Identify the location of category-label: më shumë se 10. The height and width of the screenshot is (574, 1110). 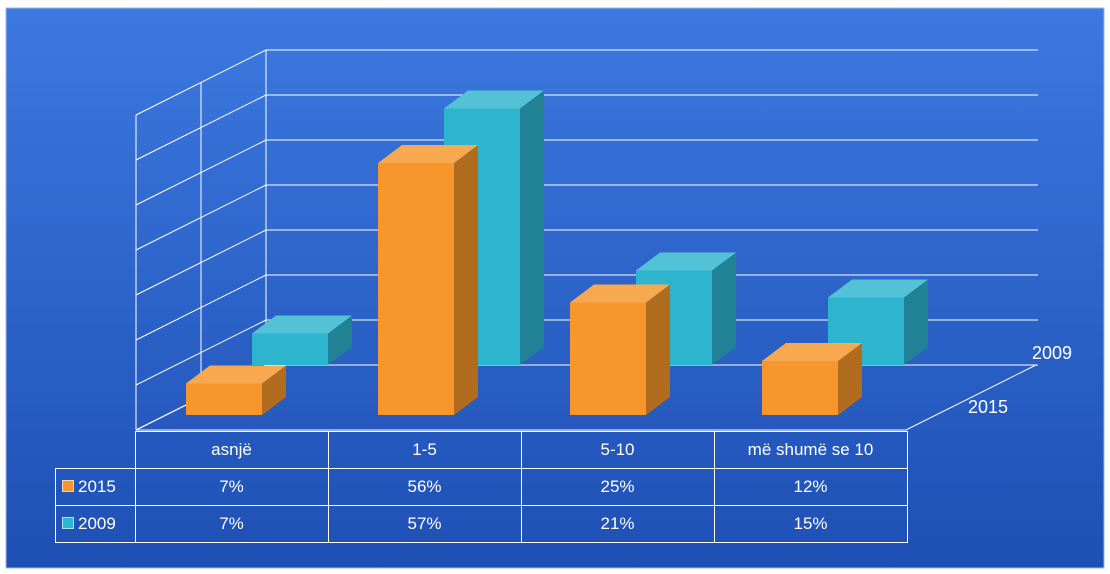
(810, 450).